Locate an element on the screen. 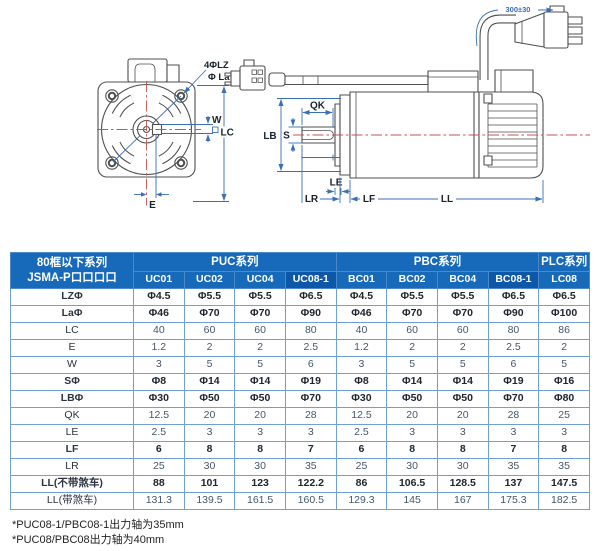 The width and height of the screenshot is (600, 551). mounting-holes is located at coordinates (146, 129).